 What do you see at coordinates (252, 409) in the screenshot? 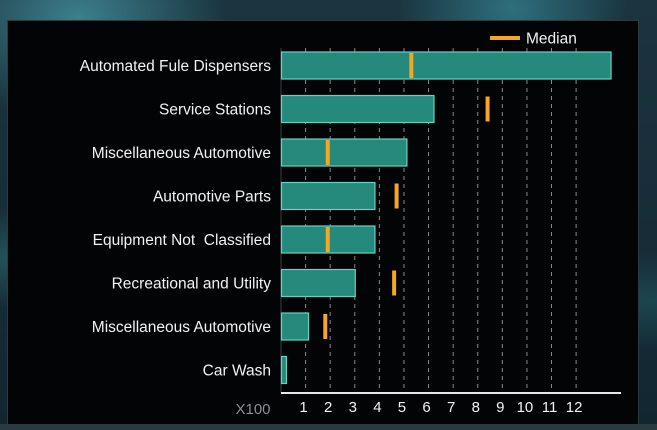
I see `x-scale-label: X100` at bounding box center [252, 409].